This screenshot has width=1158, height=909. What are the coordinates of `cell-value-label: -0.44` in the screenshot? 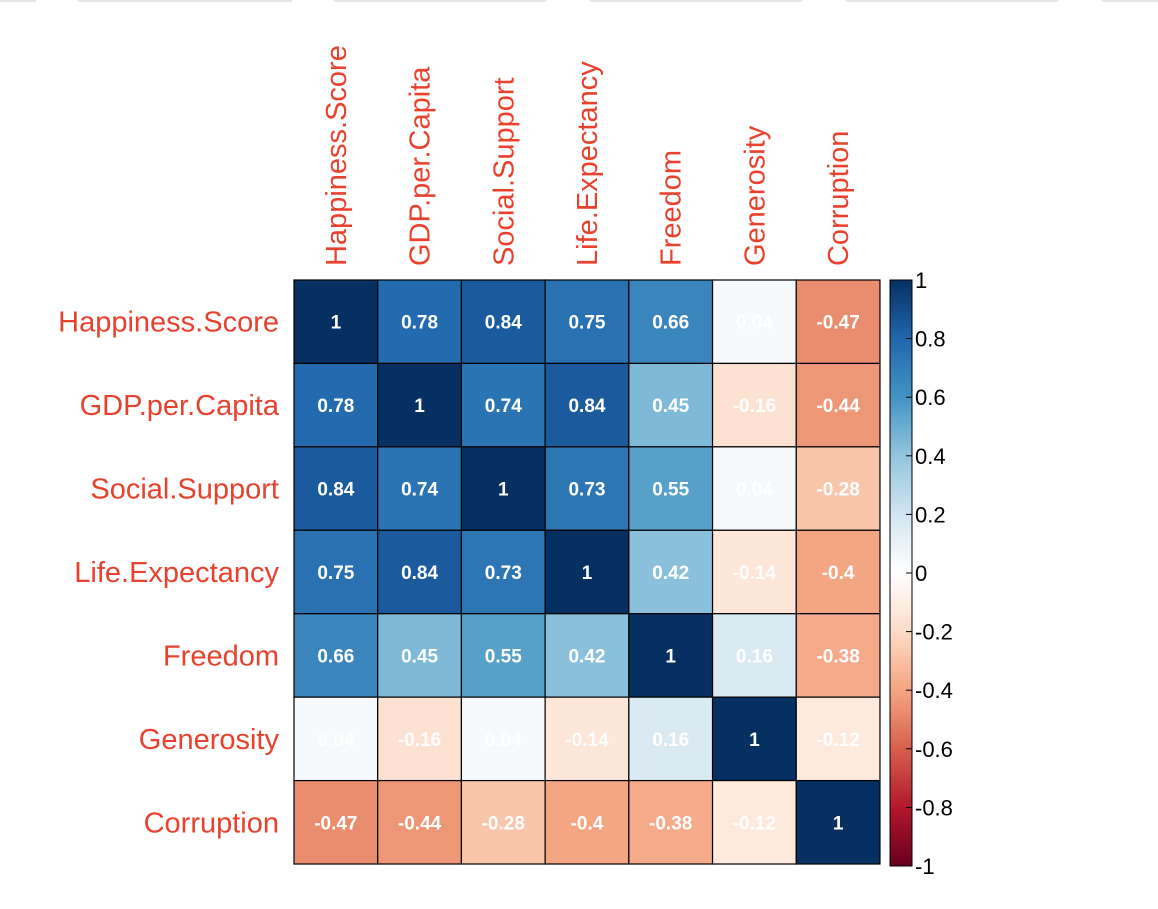 It's located at (838, 406).